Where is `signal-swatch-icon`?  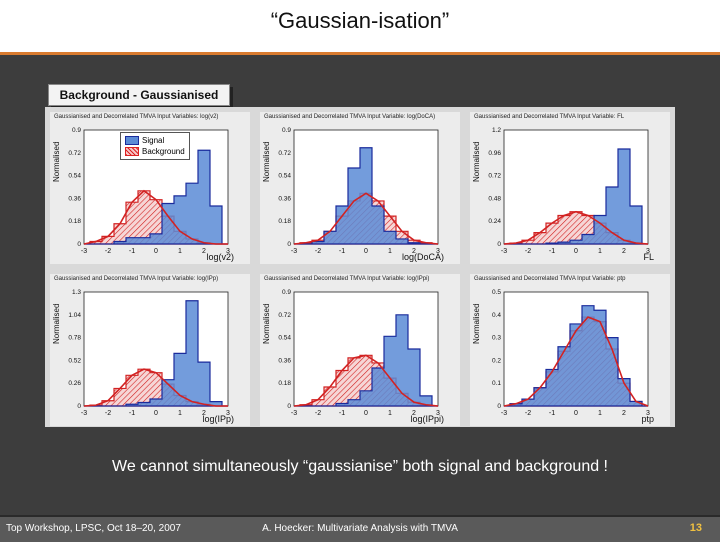
signal-swatch-icon is located at coordinates (132, 140).